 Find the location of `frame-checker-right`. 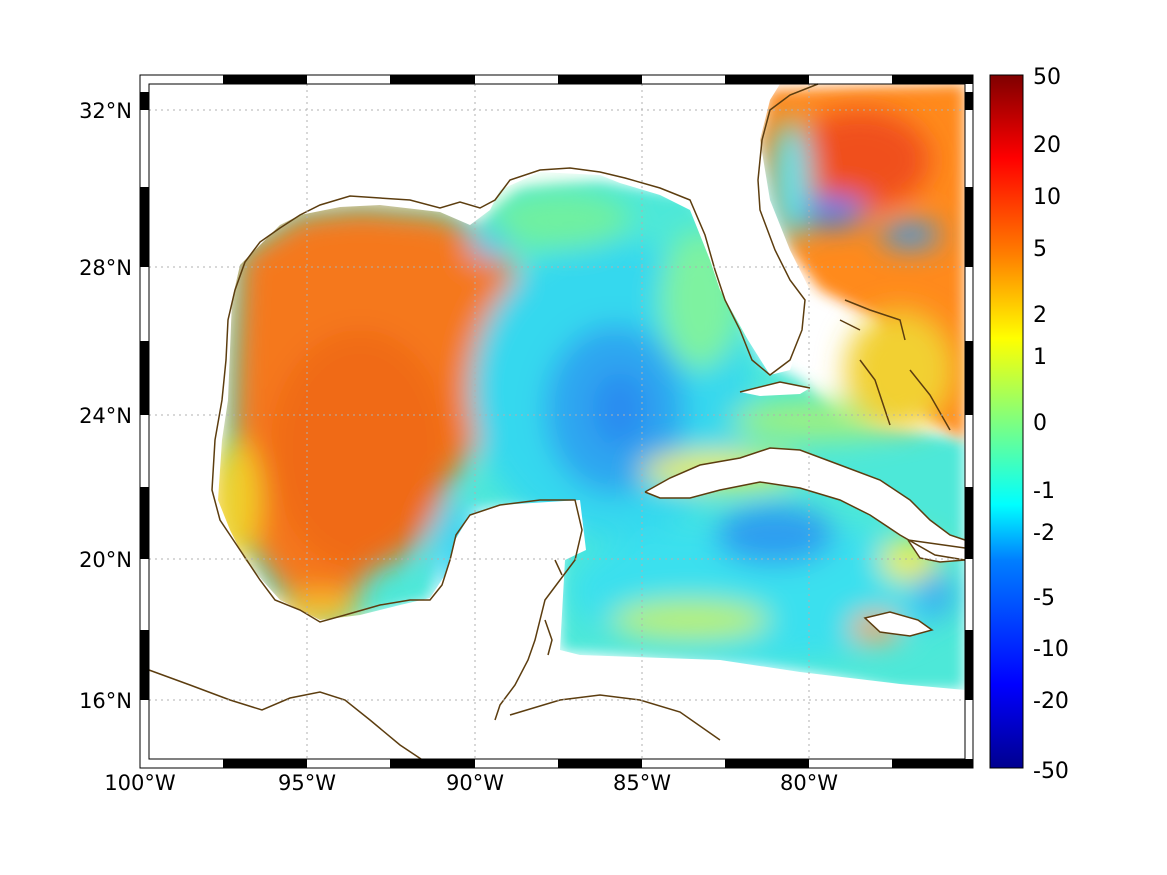

frame-checker-right is located at coordinates (969, 396).